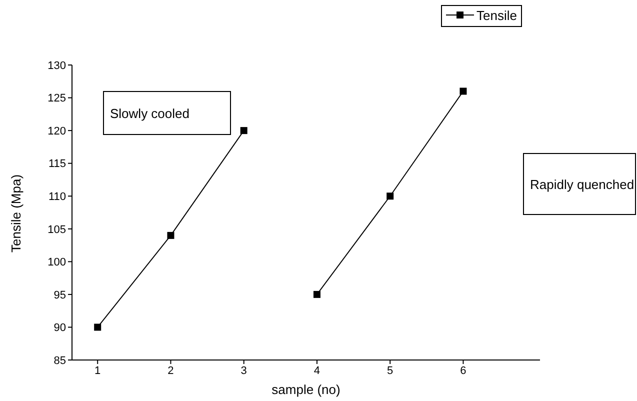 The width and height of the screenshot is (637, 401). Describe the element at coordinates (57, 262) in the screenshot. I see `y-tick-label: 100` at that location.